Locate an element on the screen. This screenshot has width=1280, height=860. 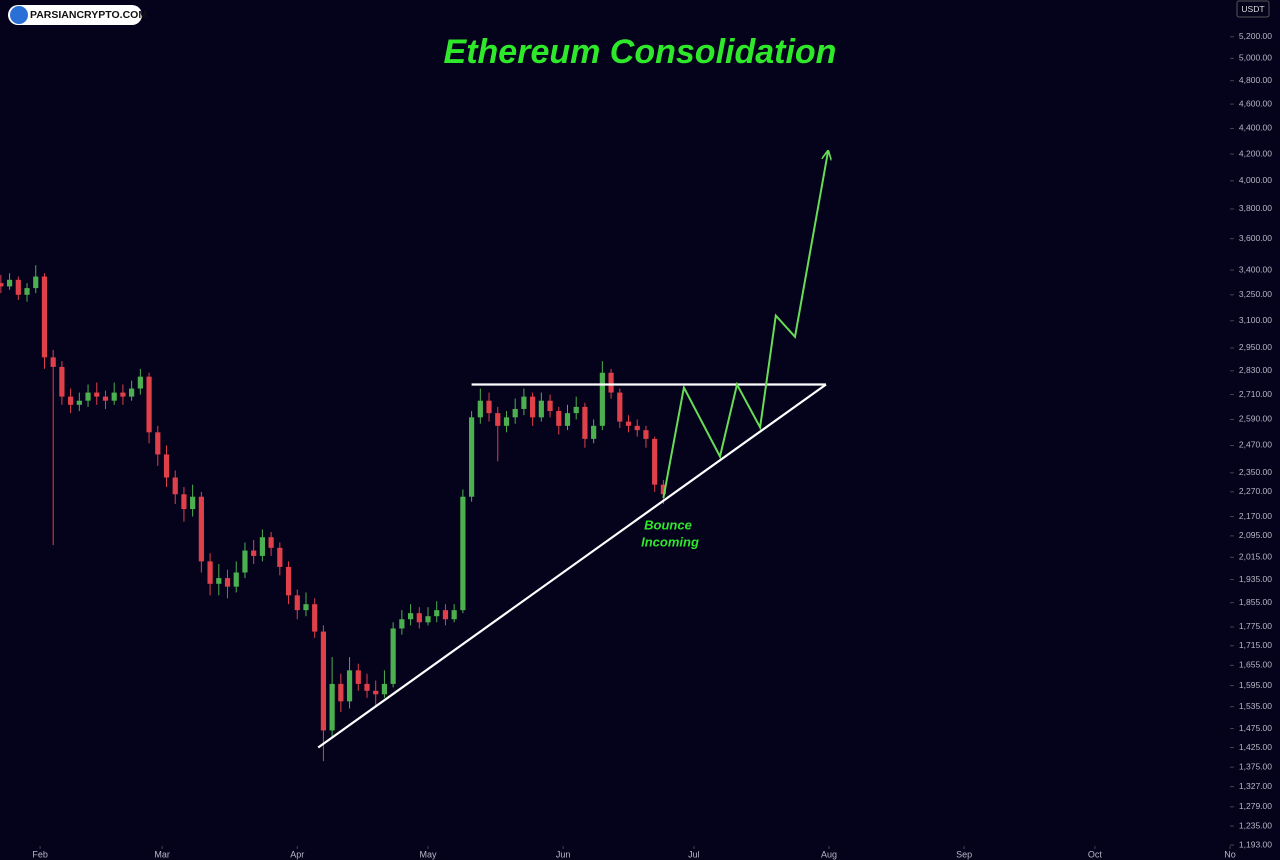
y-tick-label: 3,100.00 is located at coordinates (1255, 320).